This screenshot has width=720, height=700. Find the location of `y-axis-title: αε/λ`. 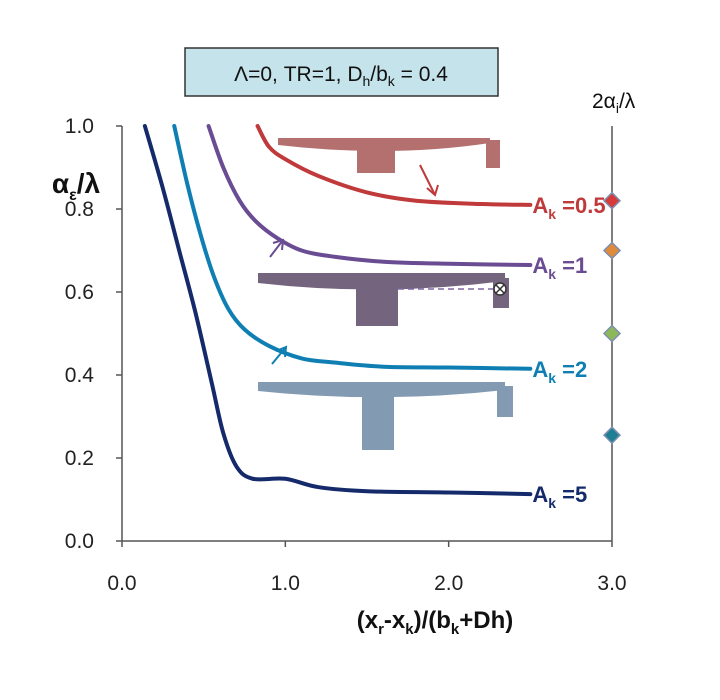

y-axis-title: αε/λ is located at coordinates (76, 186).